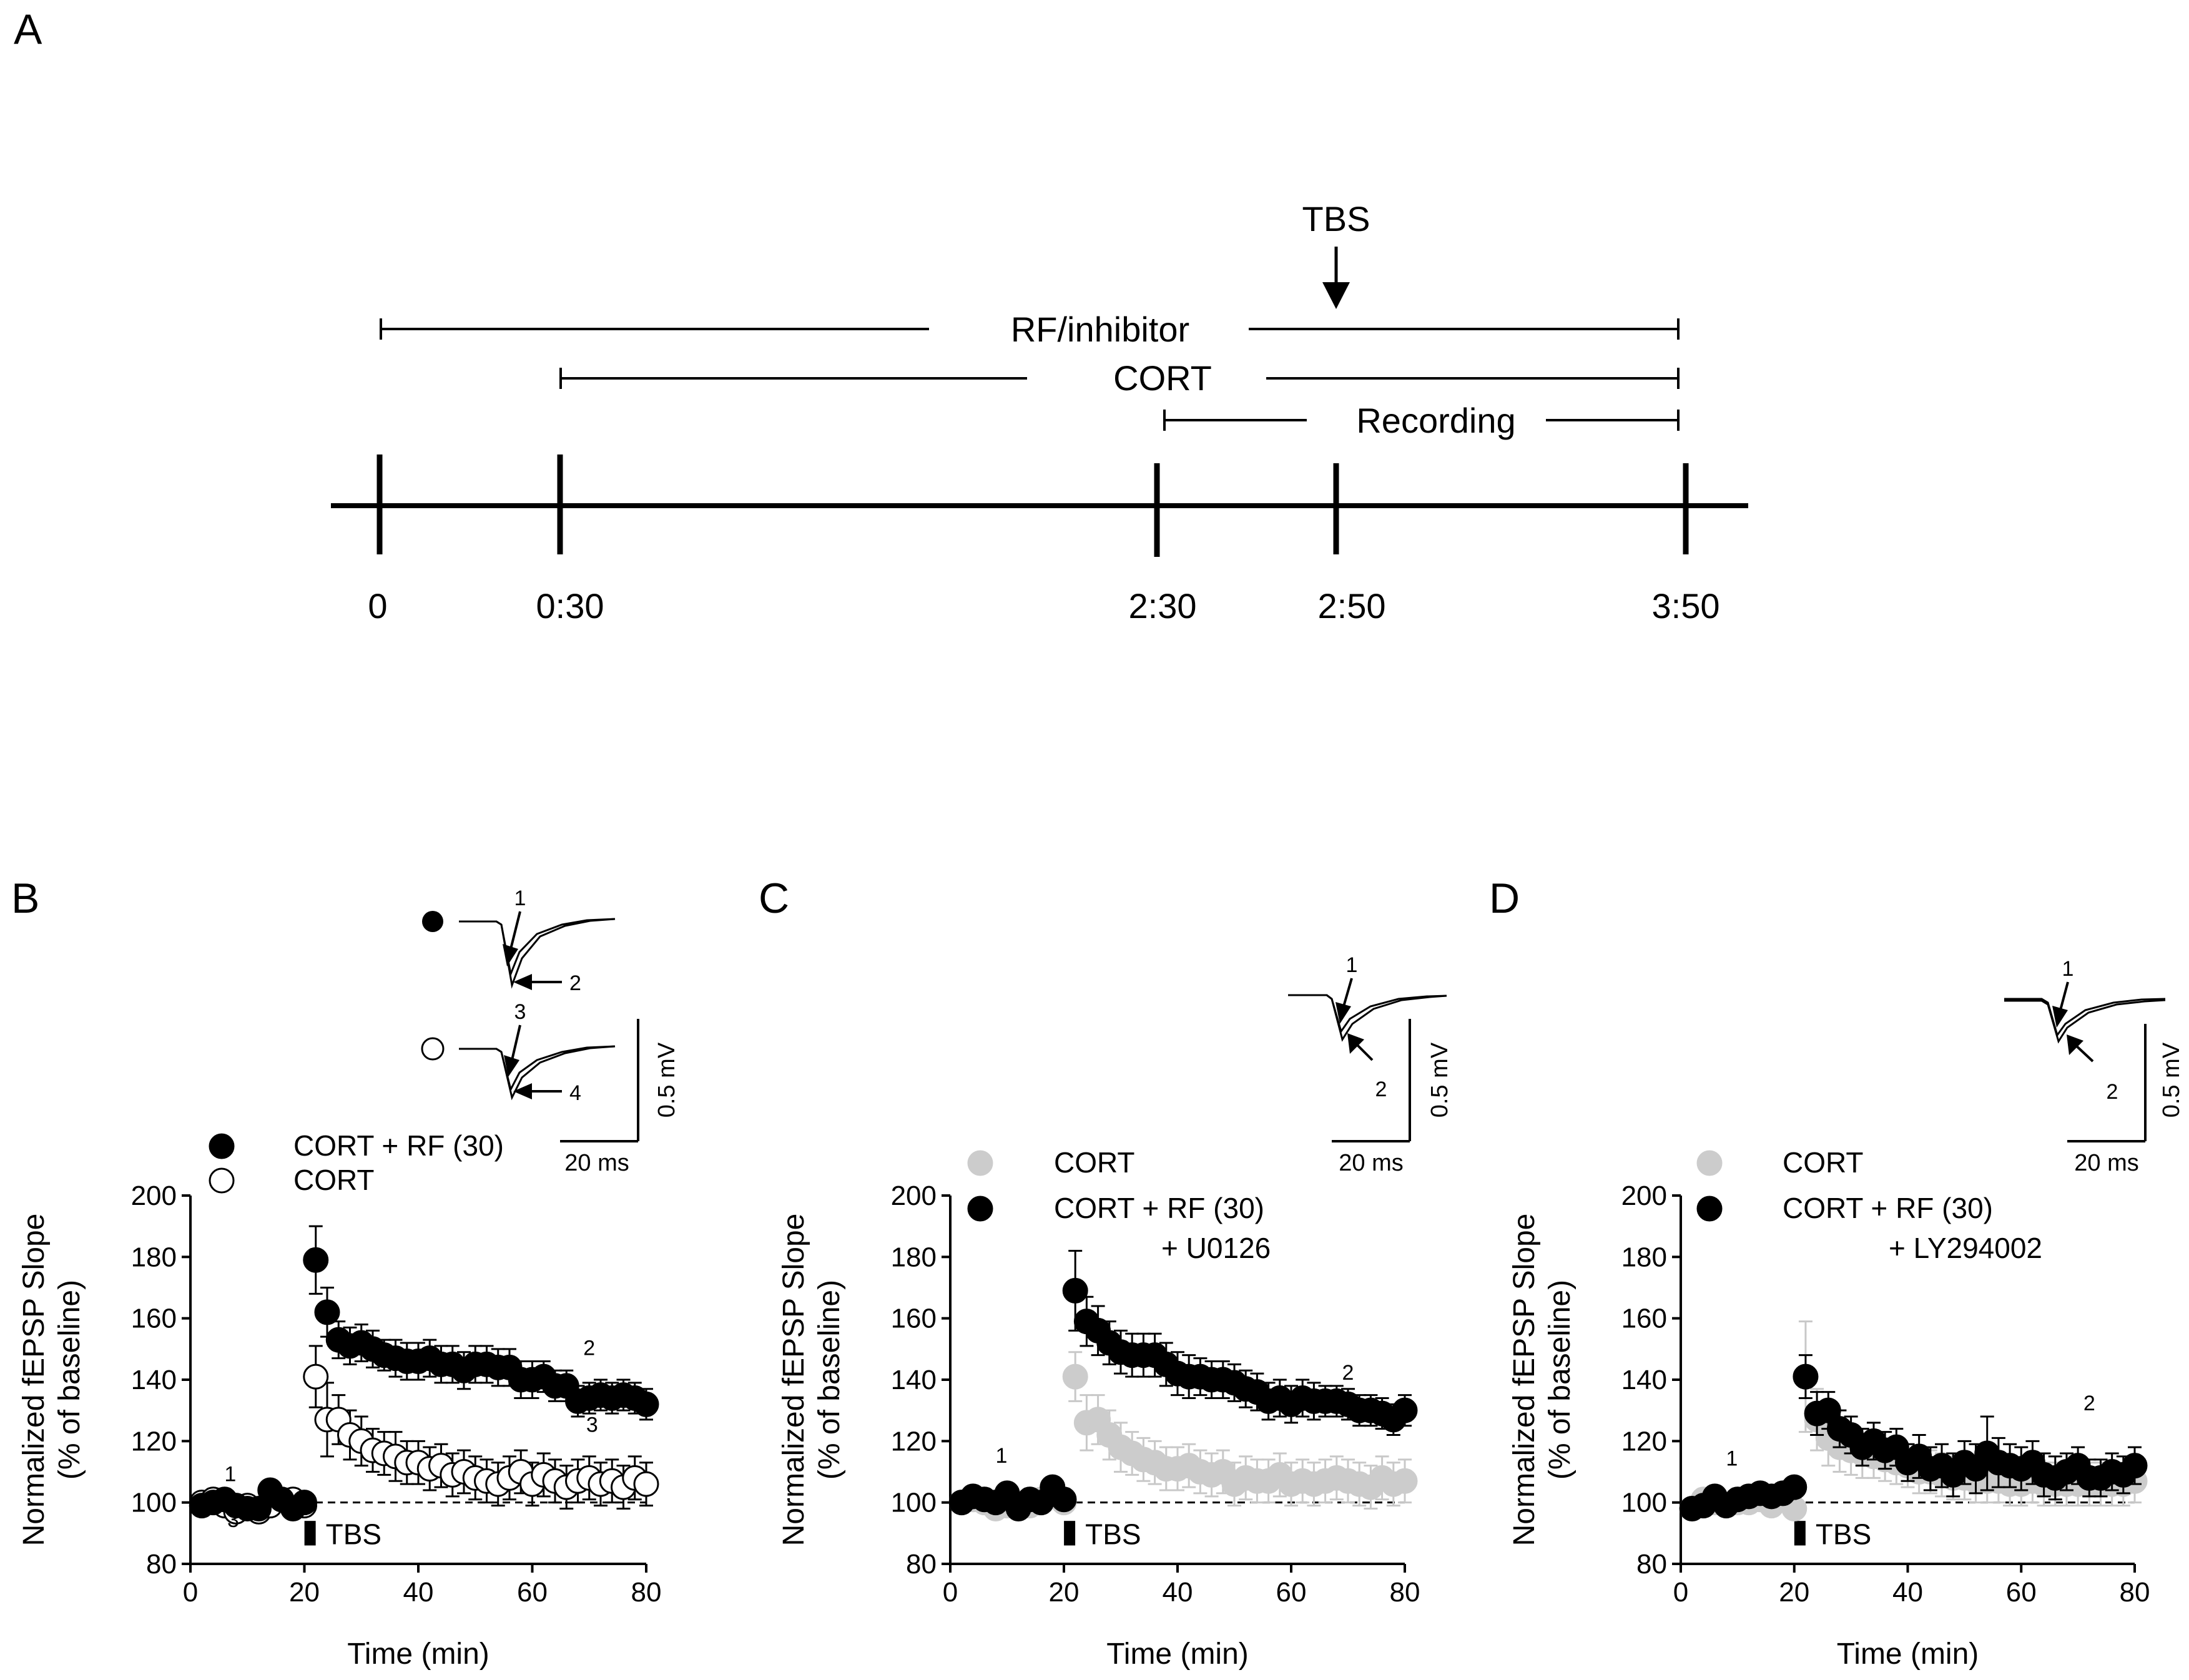 The image size is (2189, 1680). Describe the element at coordinates (914, 1380) in the screenshot. I see `panel-c-y-tick-label: 140` at that location.